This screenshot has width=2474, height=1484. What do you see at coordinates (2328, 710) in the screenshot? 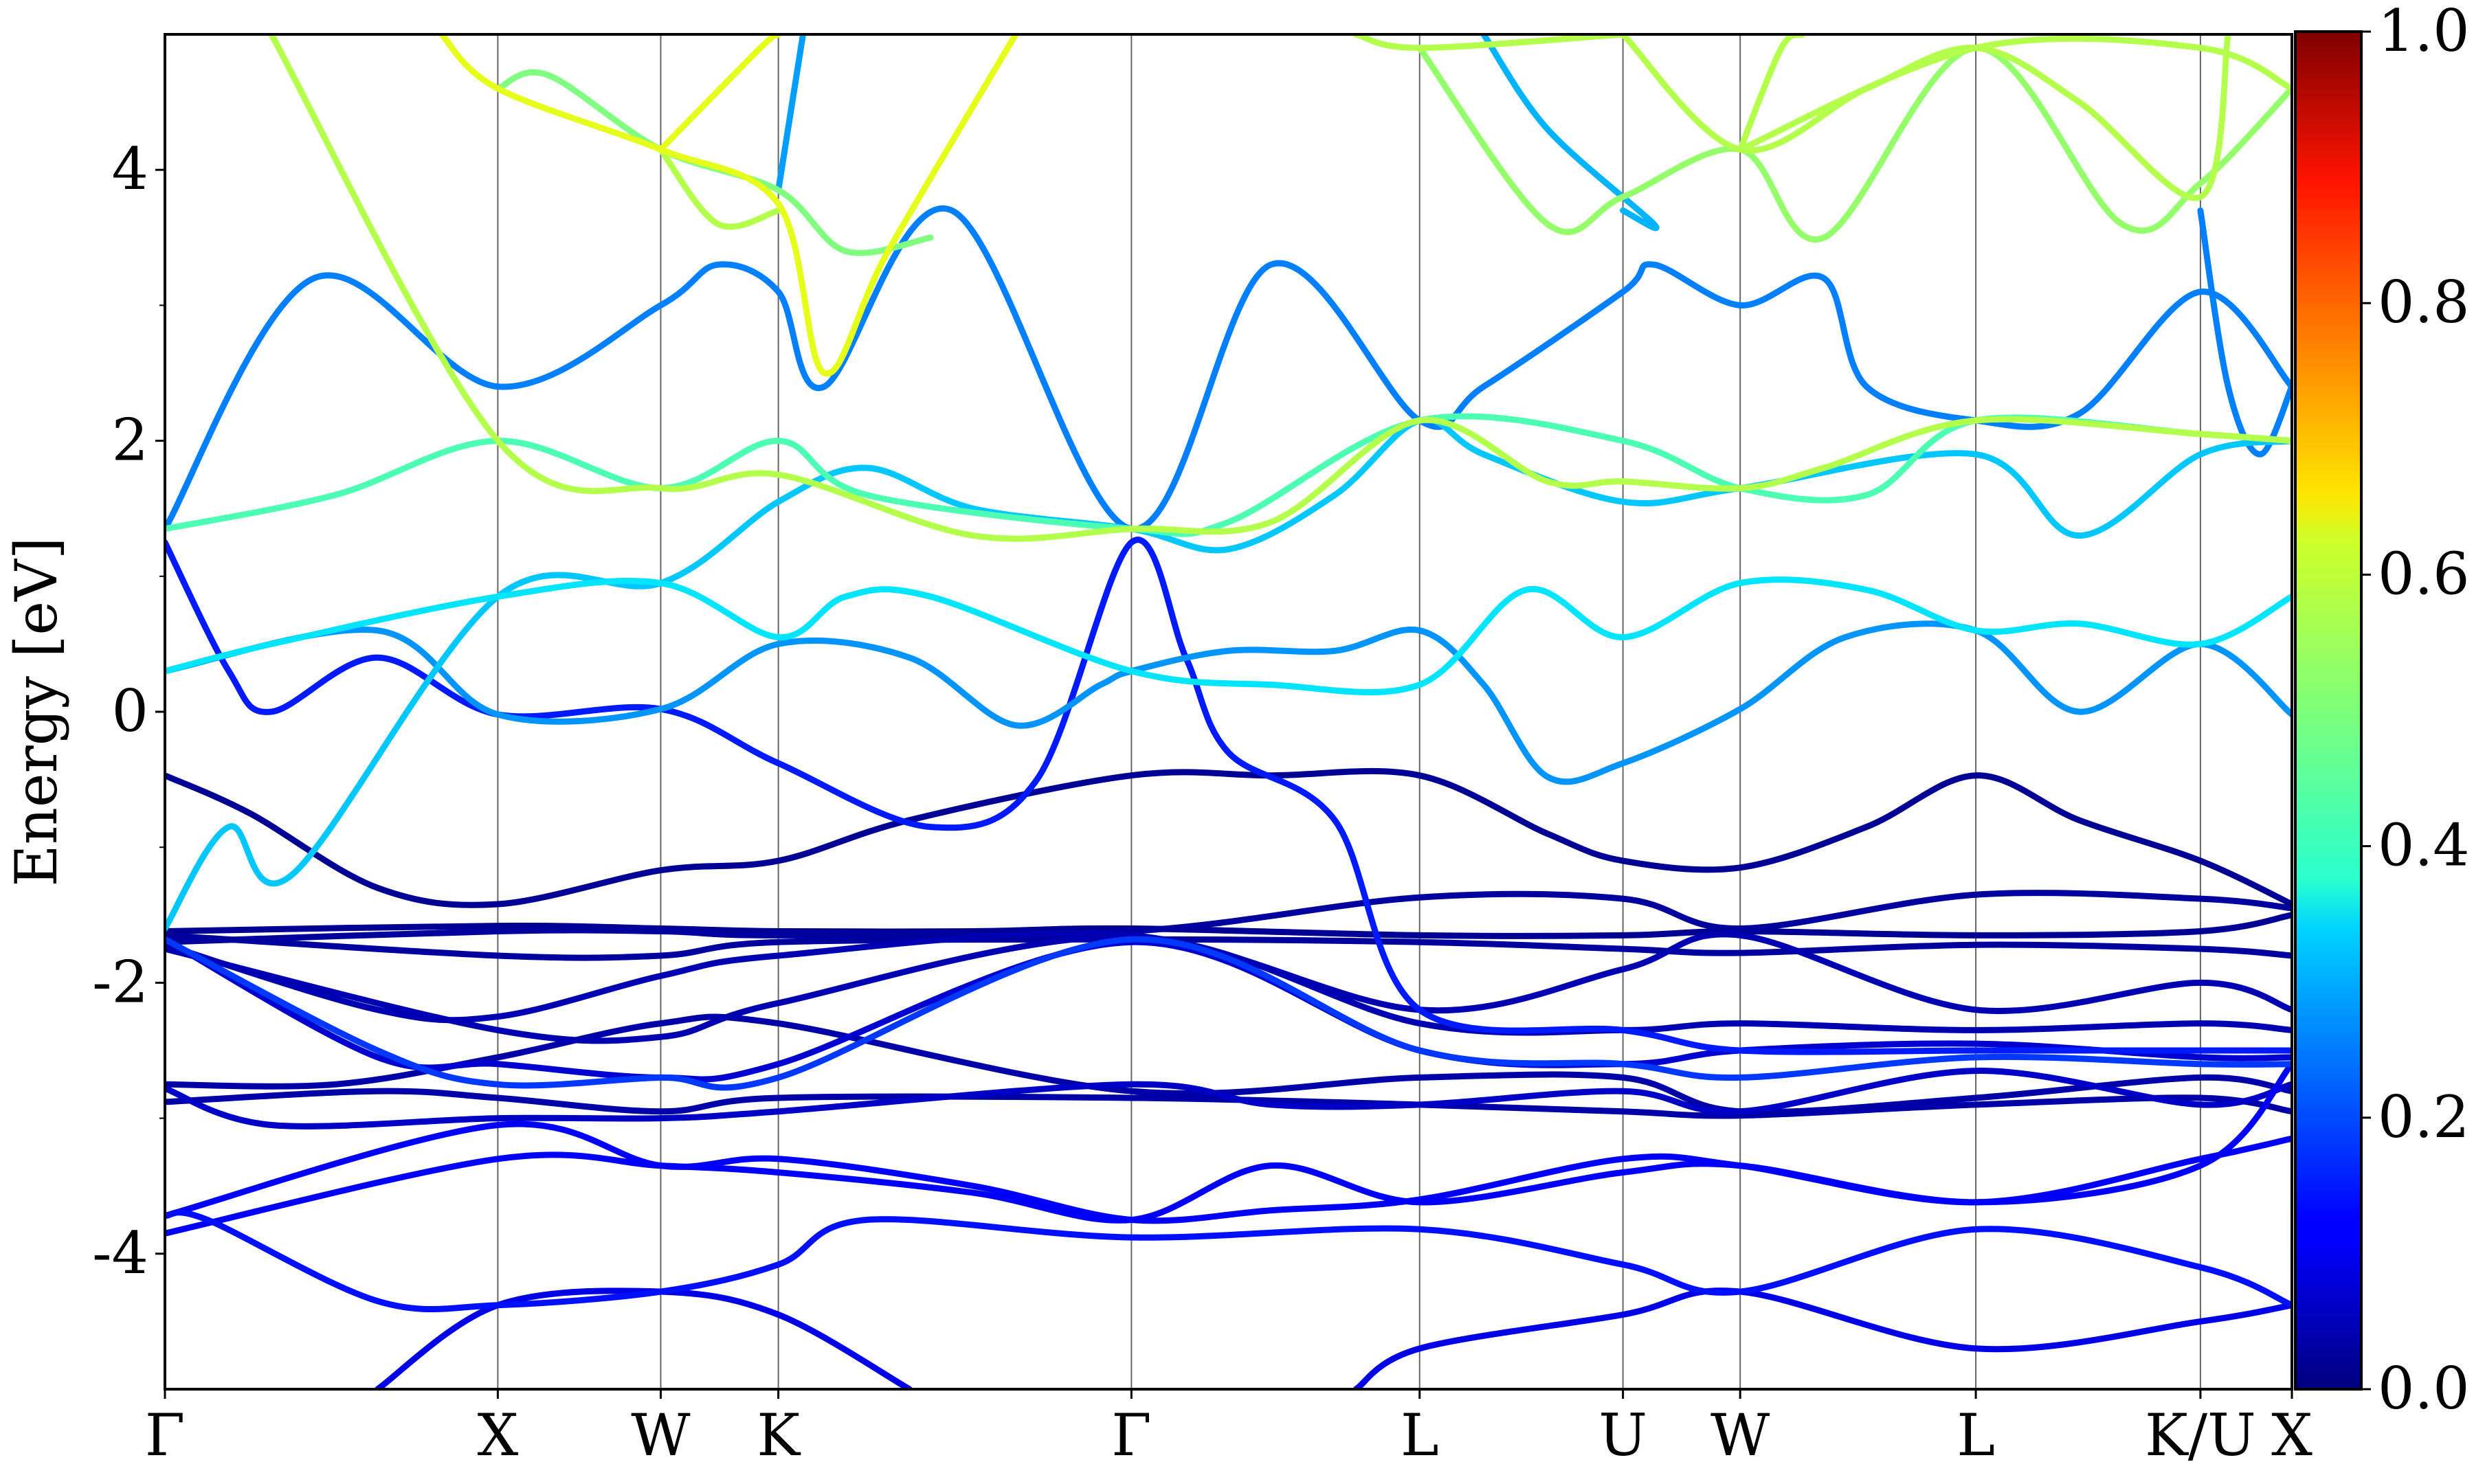
I see `colorbar-gradient` at bounding box center [2328, 710].